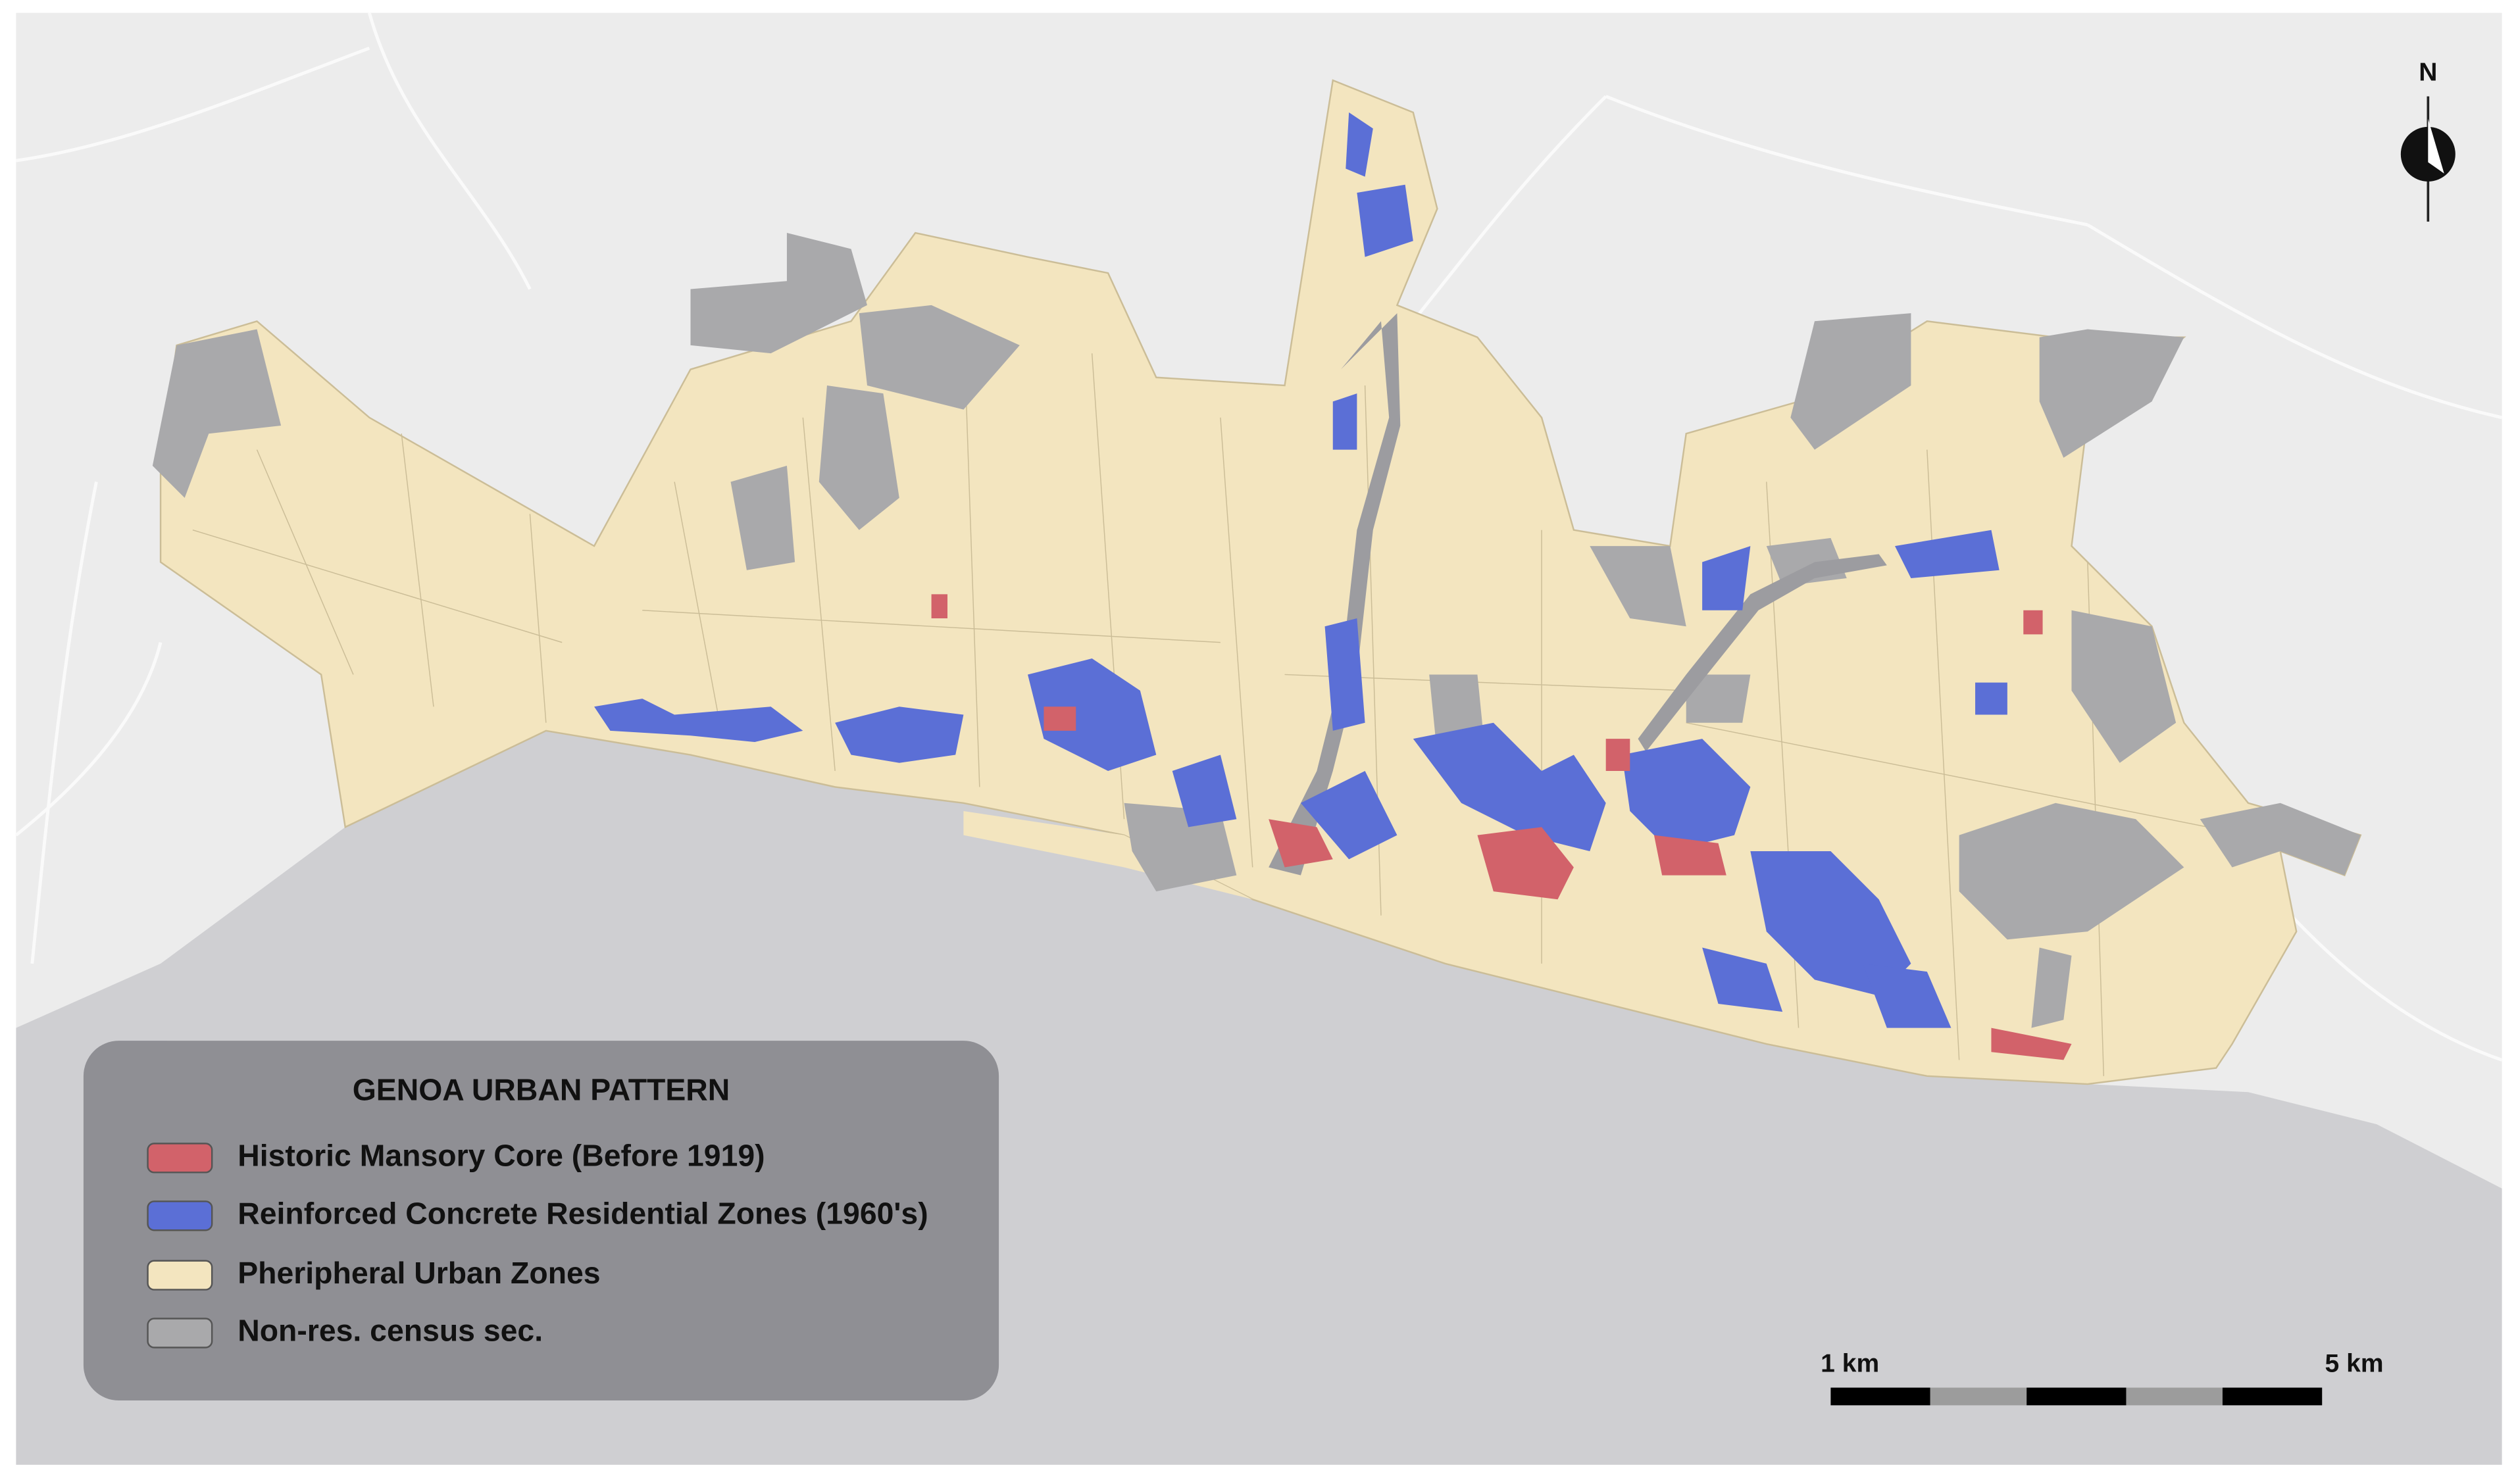 The width and height of the screenshot is (2518, 1484). I want to click on scale-bar: 1 km 5 km, so click(2103, 1378).